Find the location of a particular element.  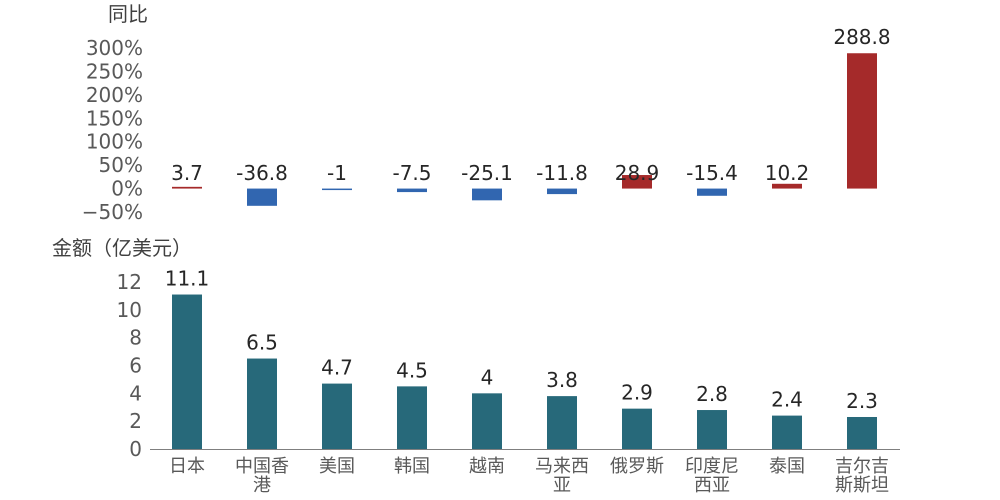

amount-tick-label: 2 is located at coordinates (135, 421).